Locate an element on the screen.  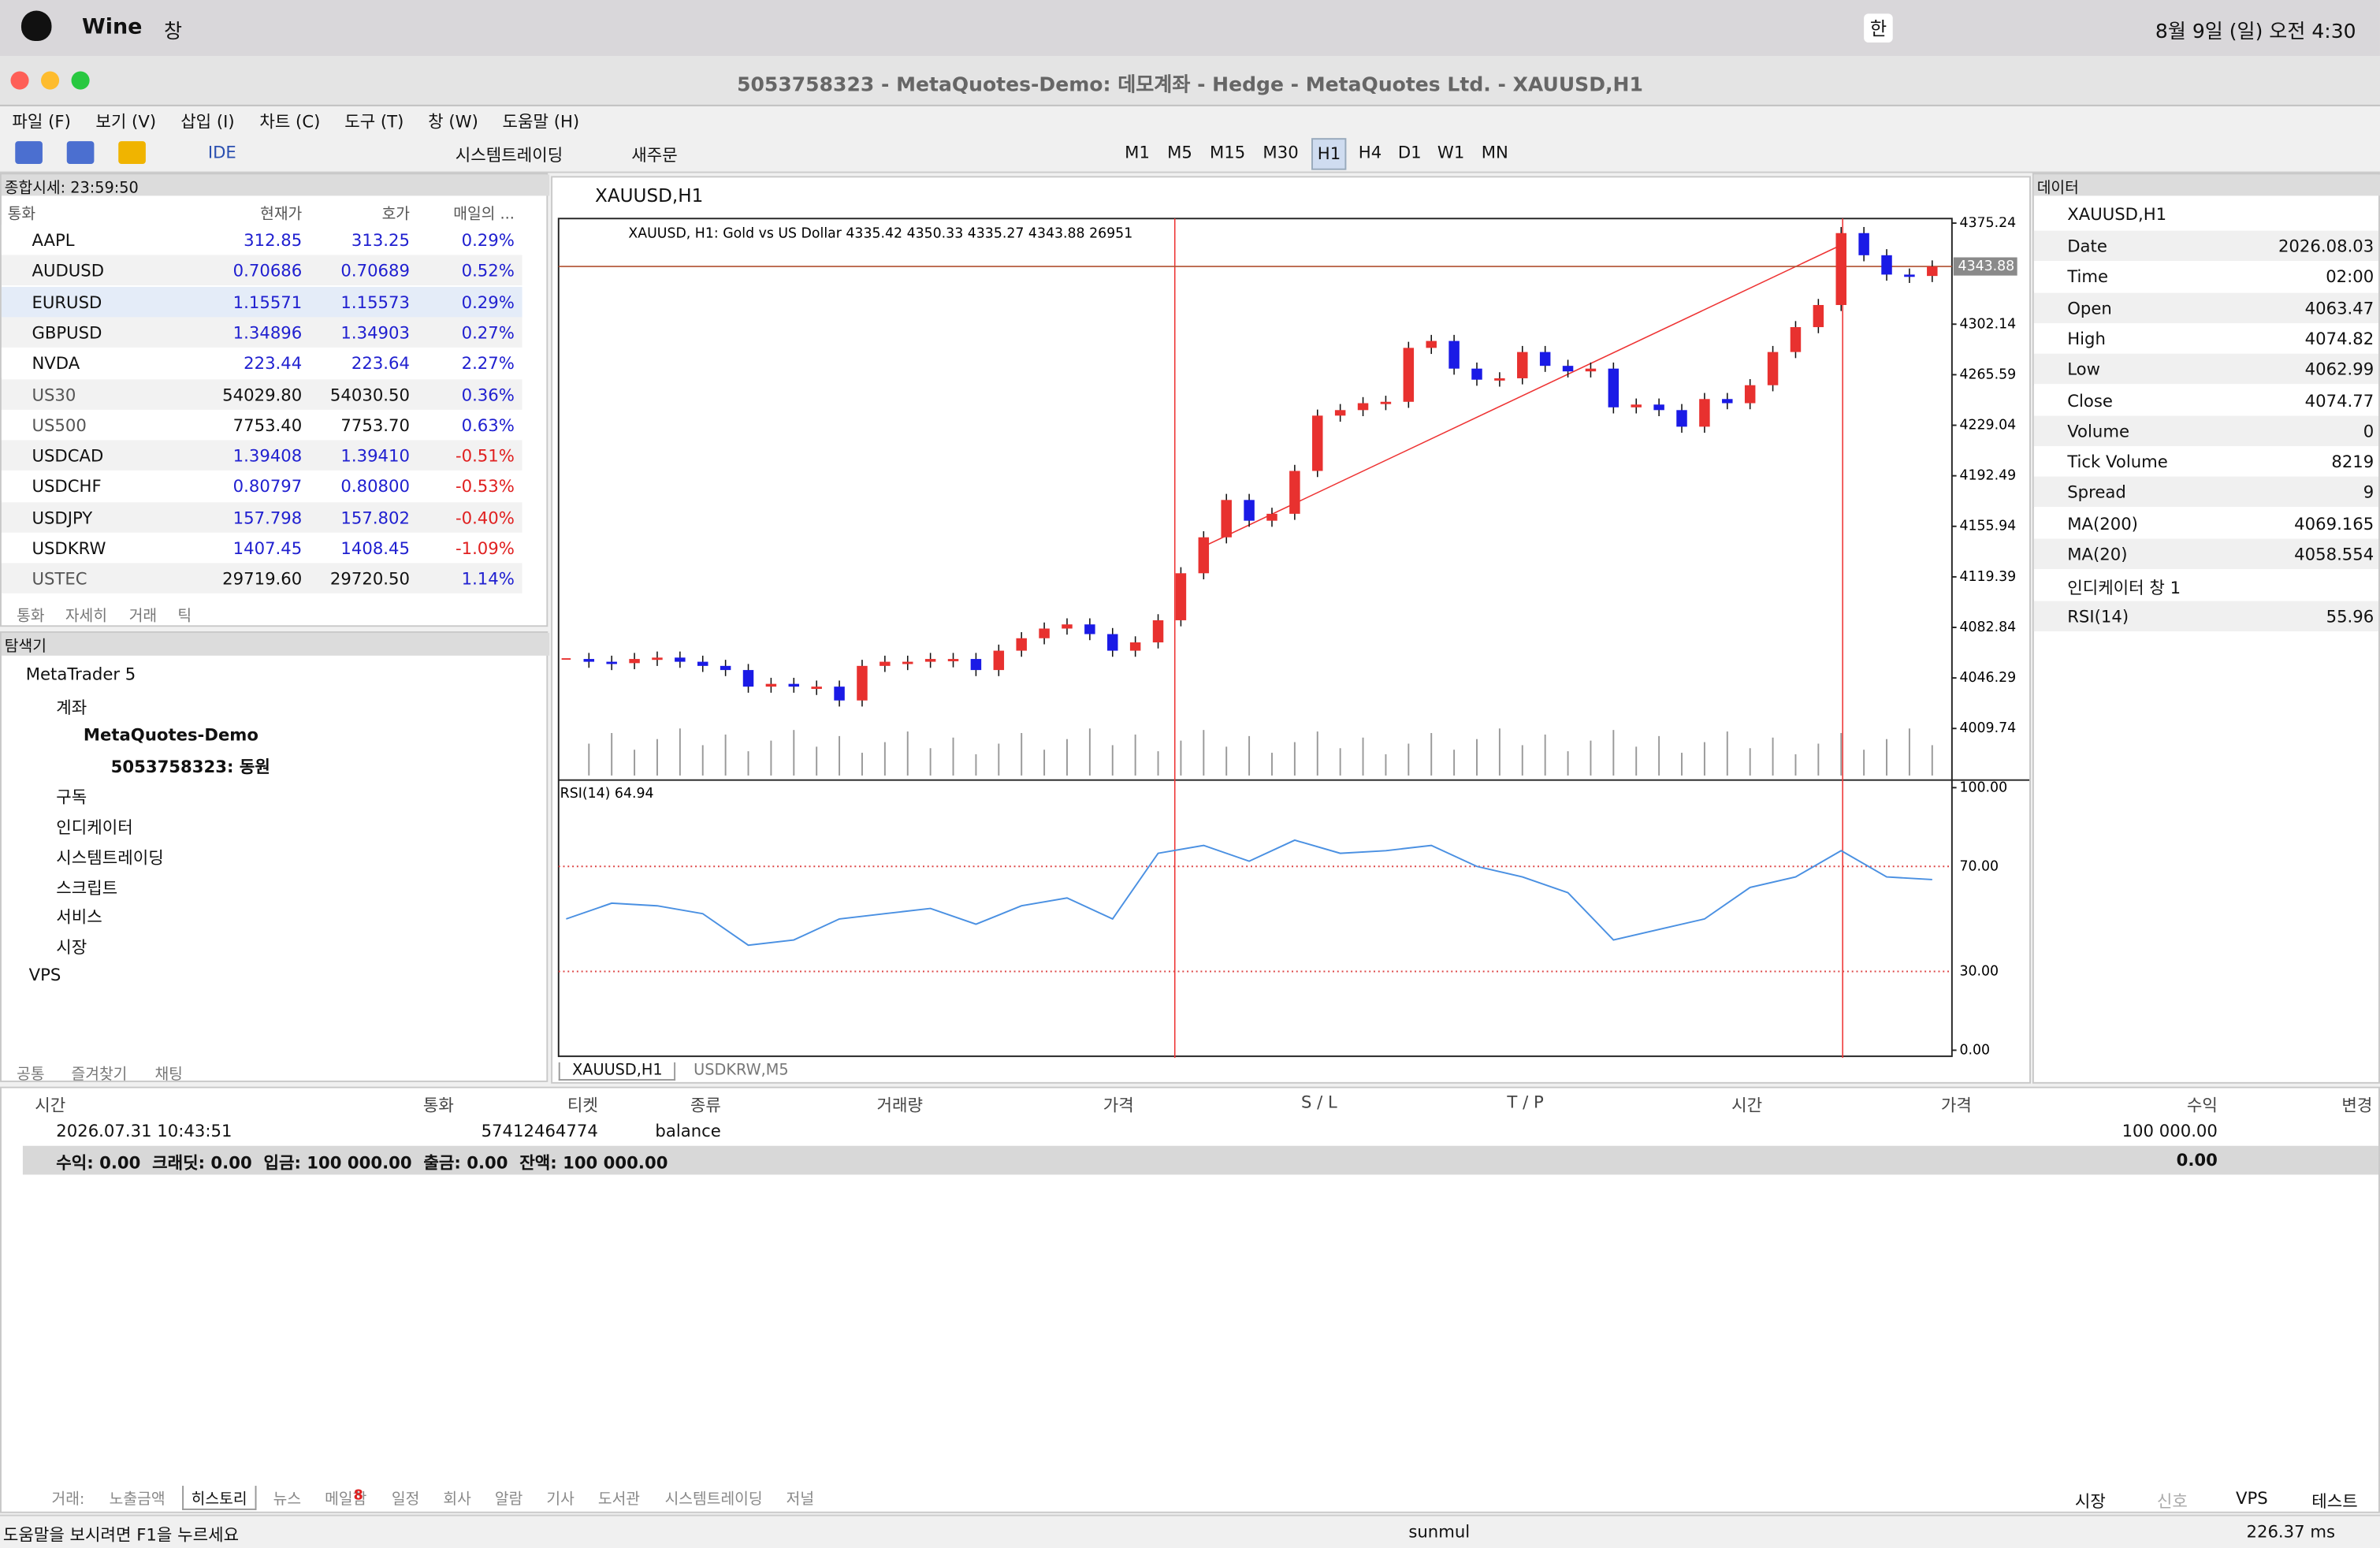
new-order-button: 새주문 is located at coordinates (654, 155).